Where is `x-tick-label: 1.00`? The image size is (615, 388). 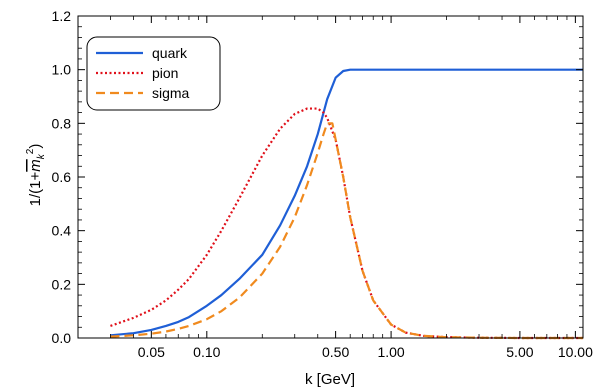 x-tick-label: 1.00 is located at coordinates (390, 352).